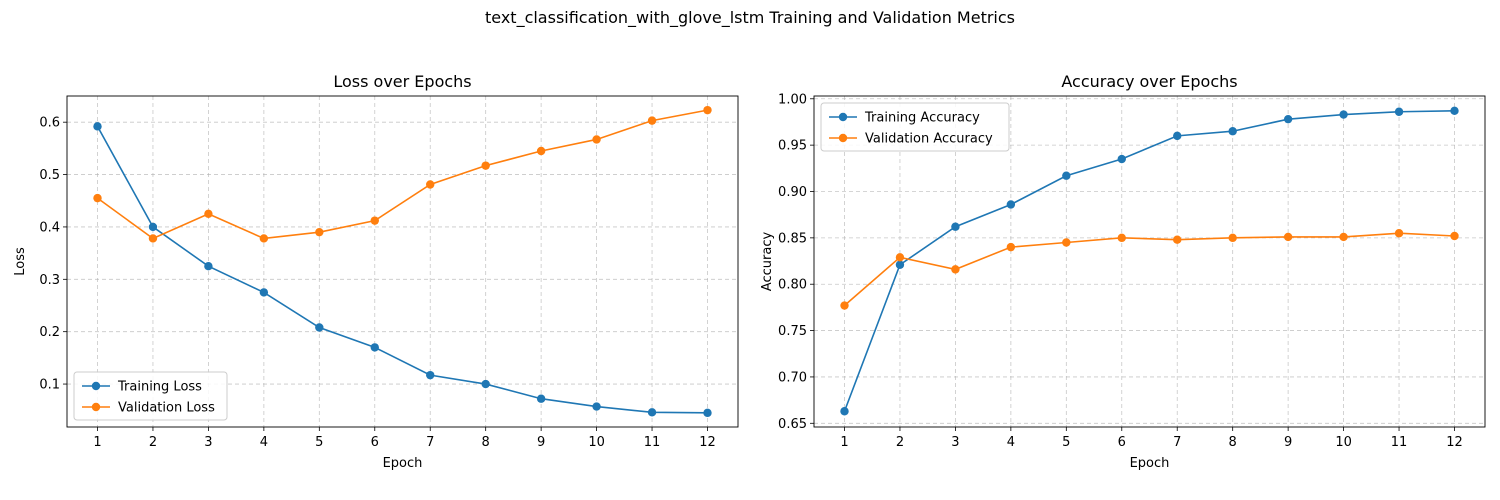 This screenshot has width=1500, height=500. I want to click on y-tick-label: 0.75, so click(792, 331).